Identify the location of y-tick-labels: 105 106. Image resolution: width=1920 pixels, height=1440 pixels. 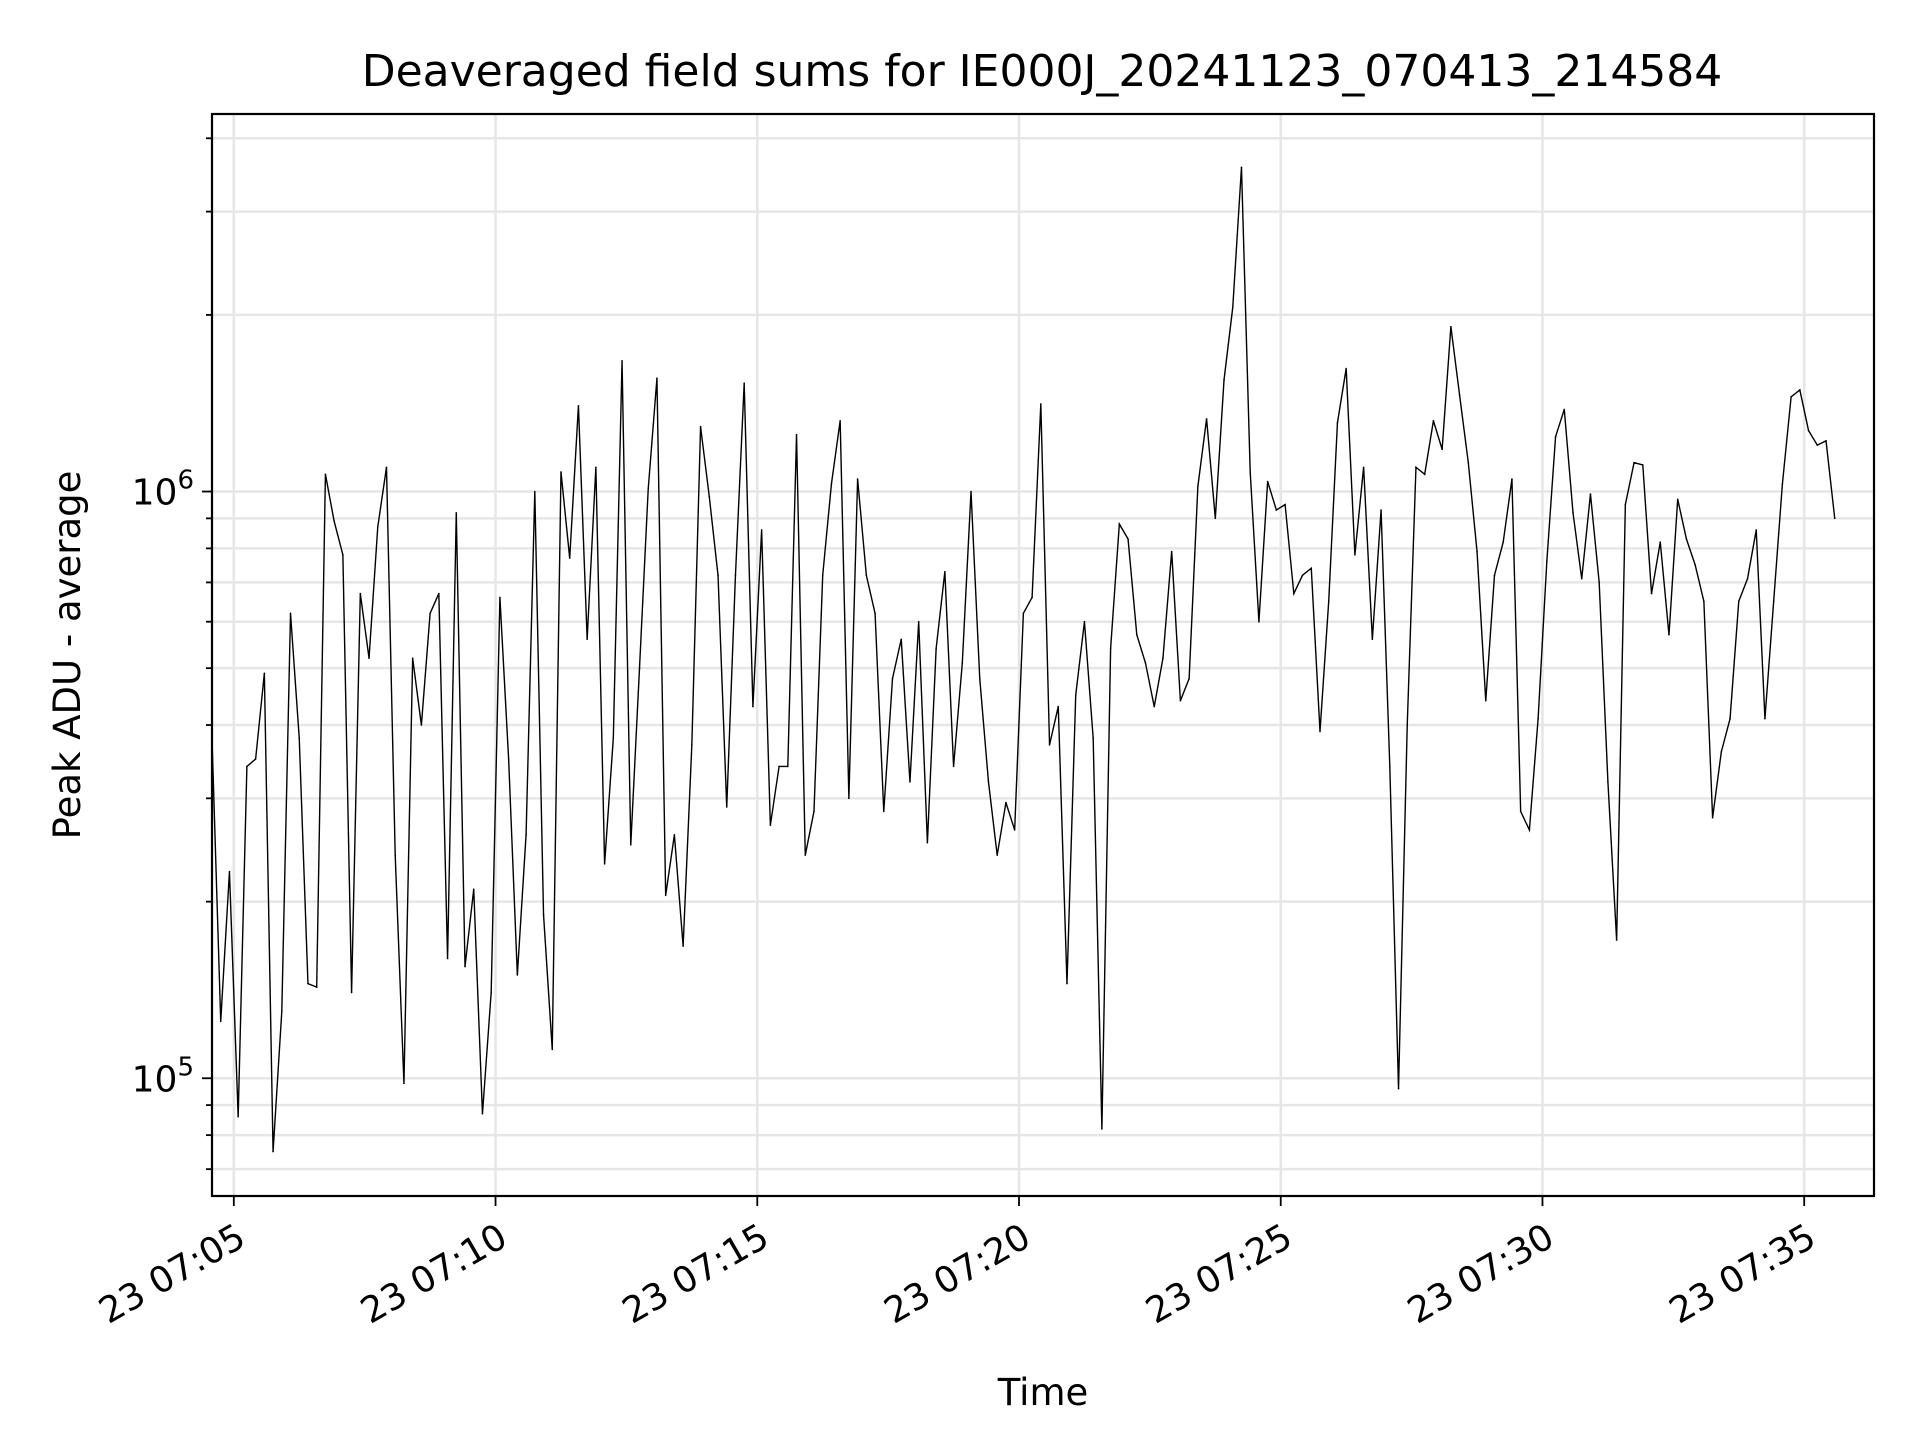
(163, 783).